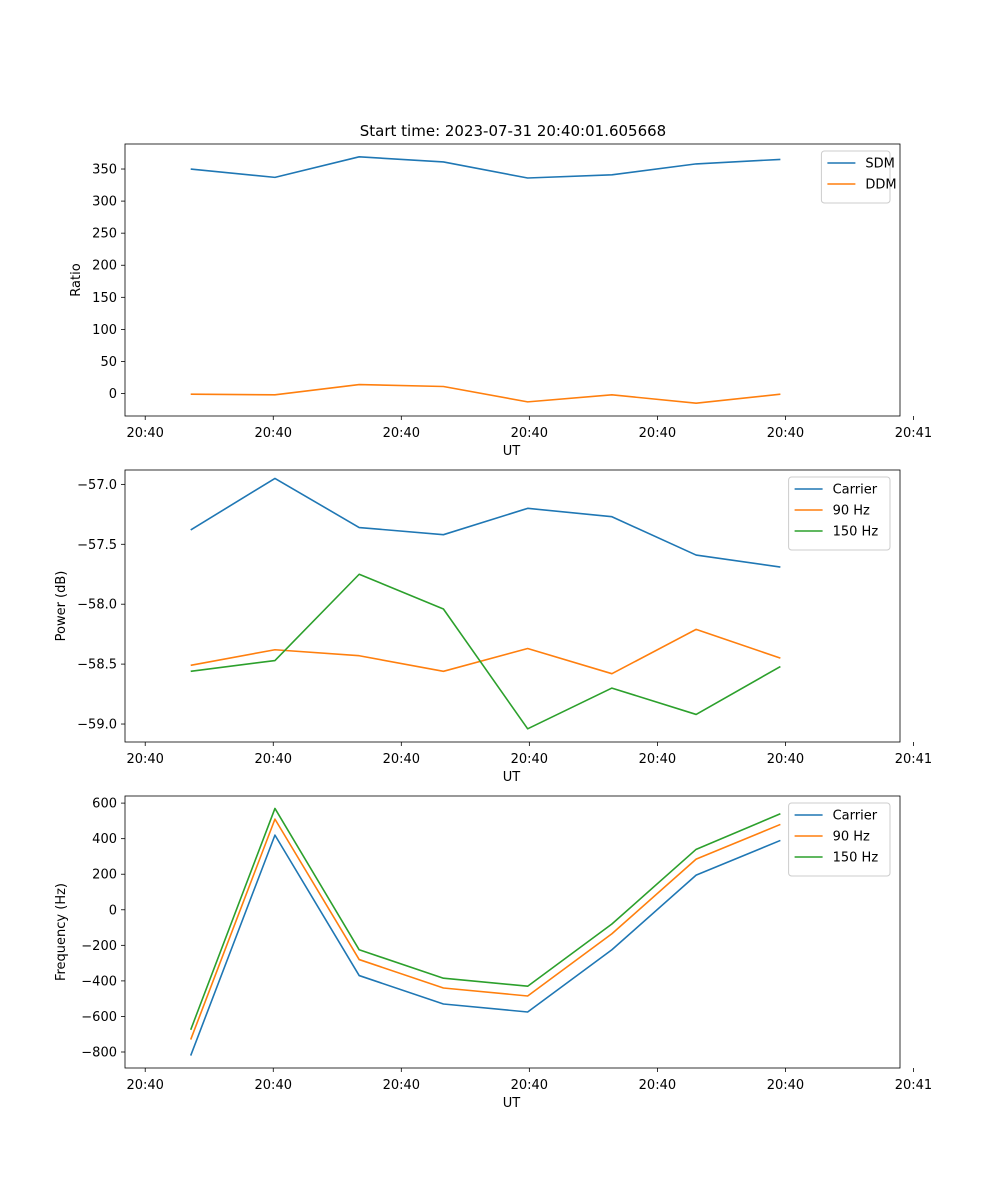 The image size is (1000, 1200). What do you see at coordinates (104, 804) in the screenshot?
I see `y-tick-label: 600` at bounding box center [104, 804].